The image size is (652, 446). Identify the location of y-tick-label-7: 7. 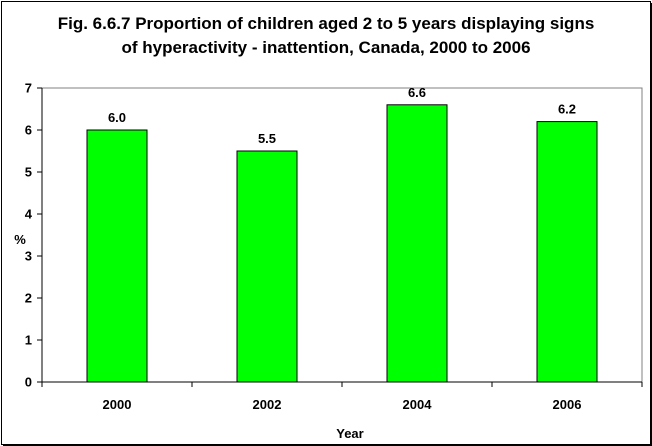
(28, 88).